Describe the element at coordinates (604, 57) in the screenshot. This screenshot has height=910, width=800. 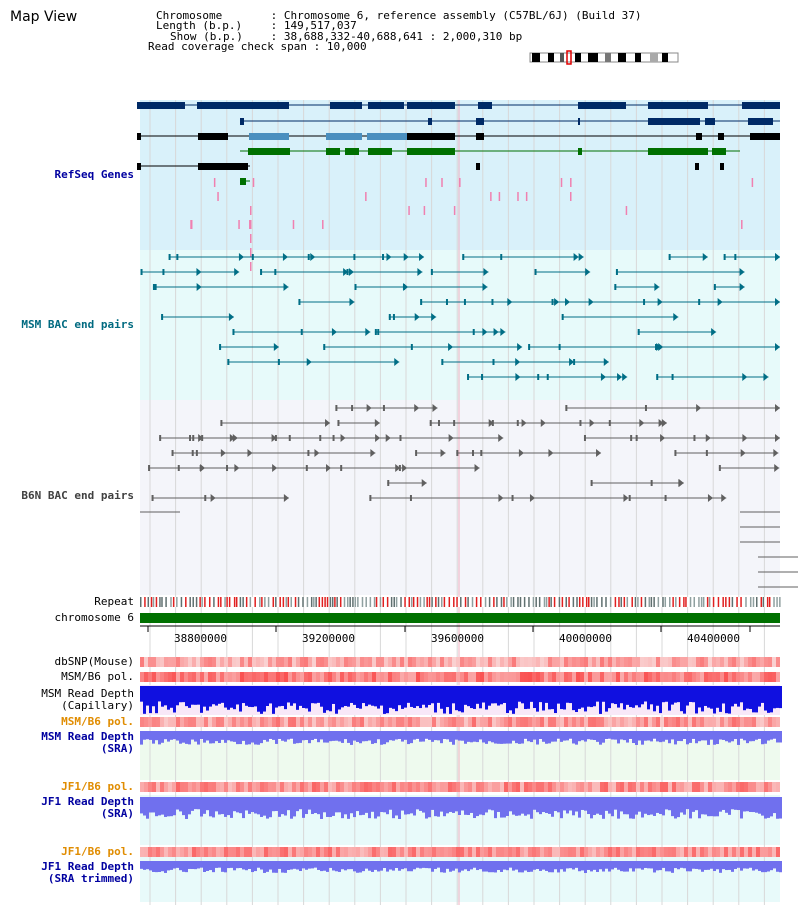
I see `chromosome-ideogram` at that location.